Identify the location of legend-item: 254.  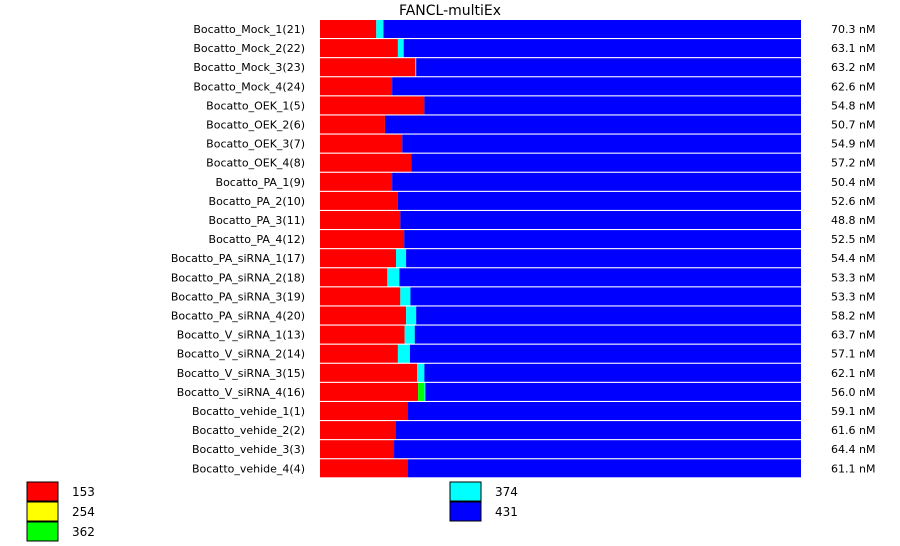
(60, 511).